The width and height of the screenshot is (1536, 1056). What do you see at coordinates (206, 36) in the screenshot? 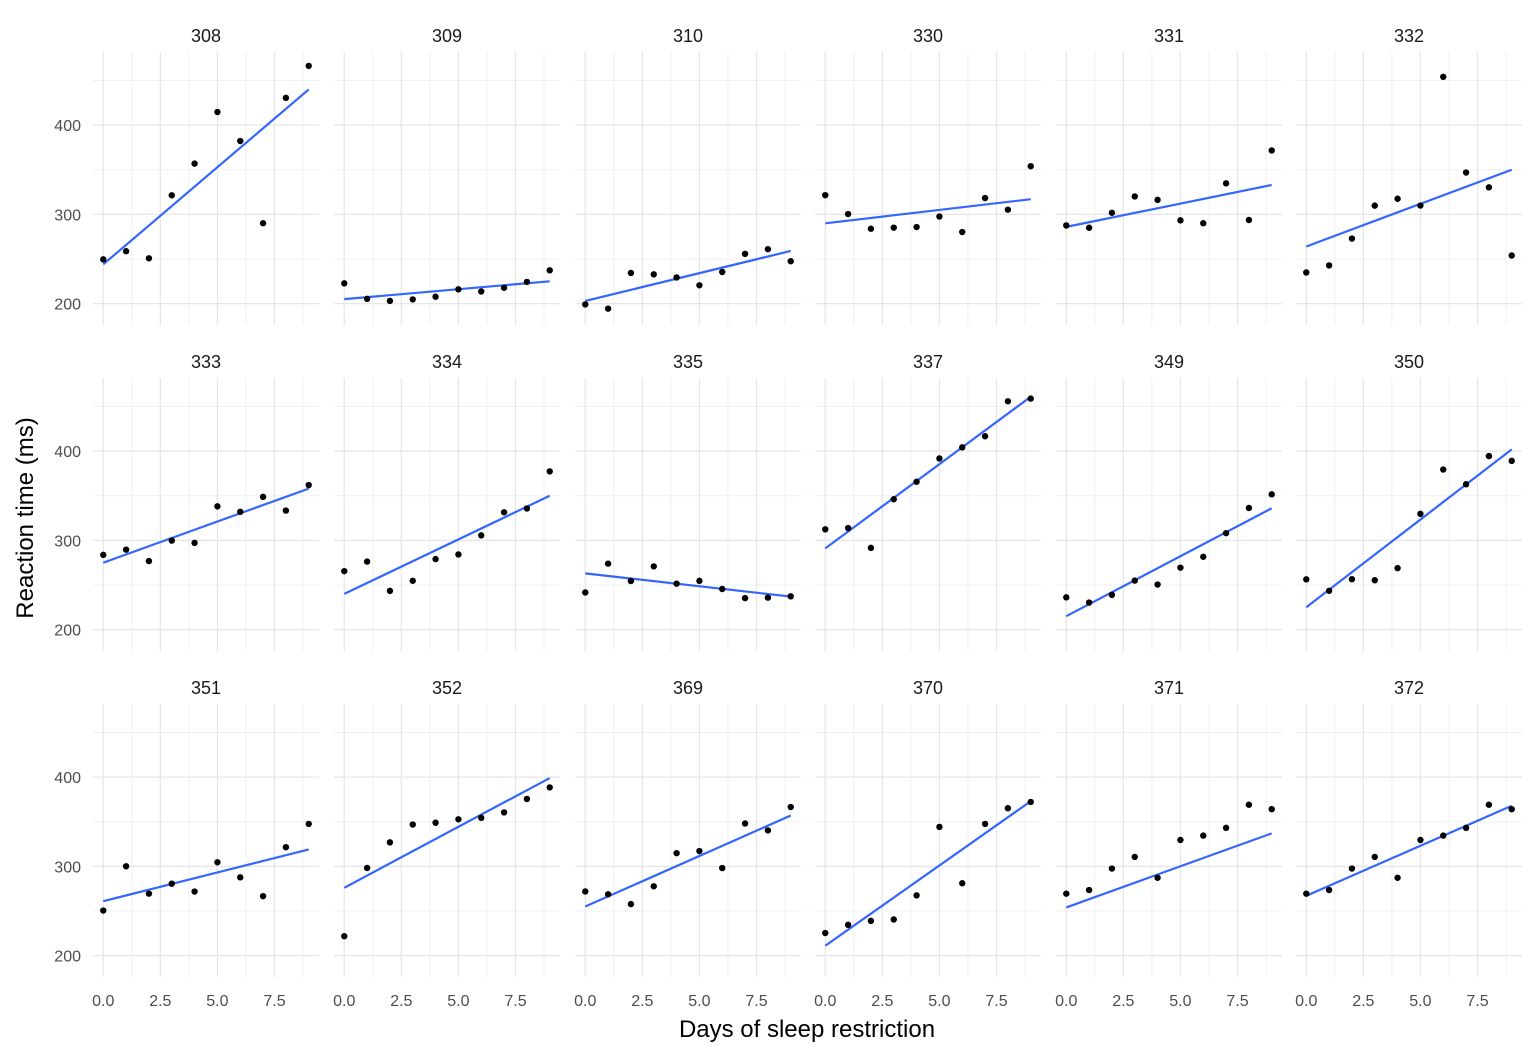
I see `panel-strip-label: 308` at bounding box center [206, 36].